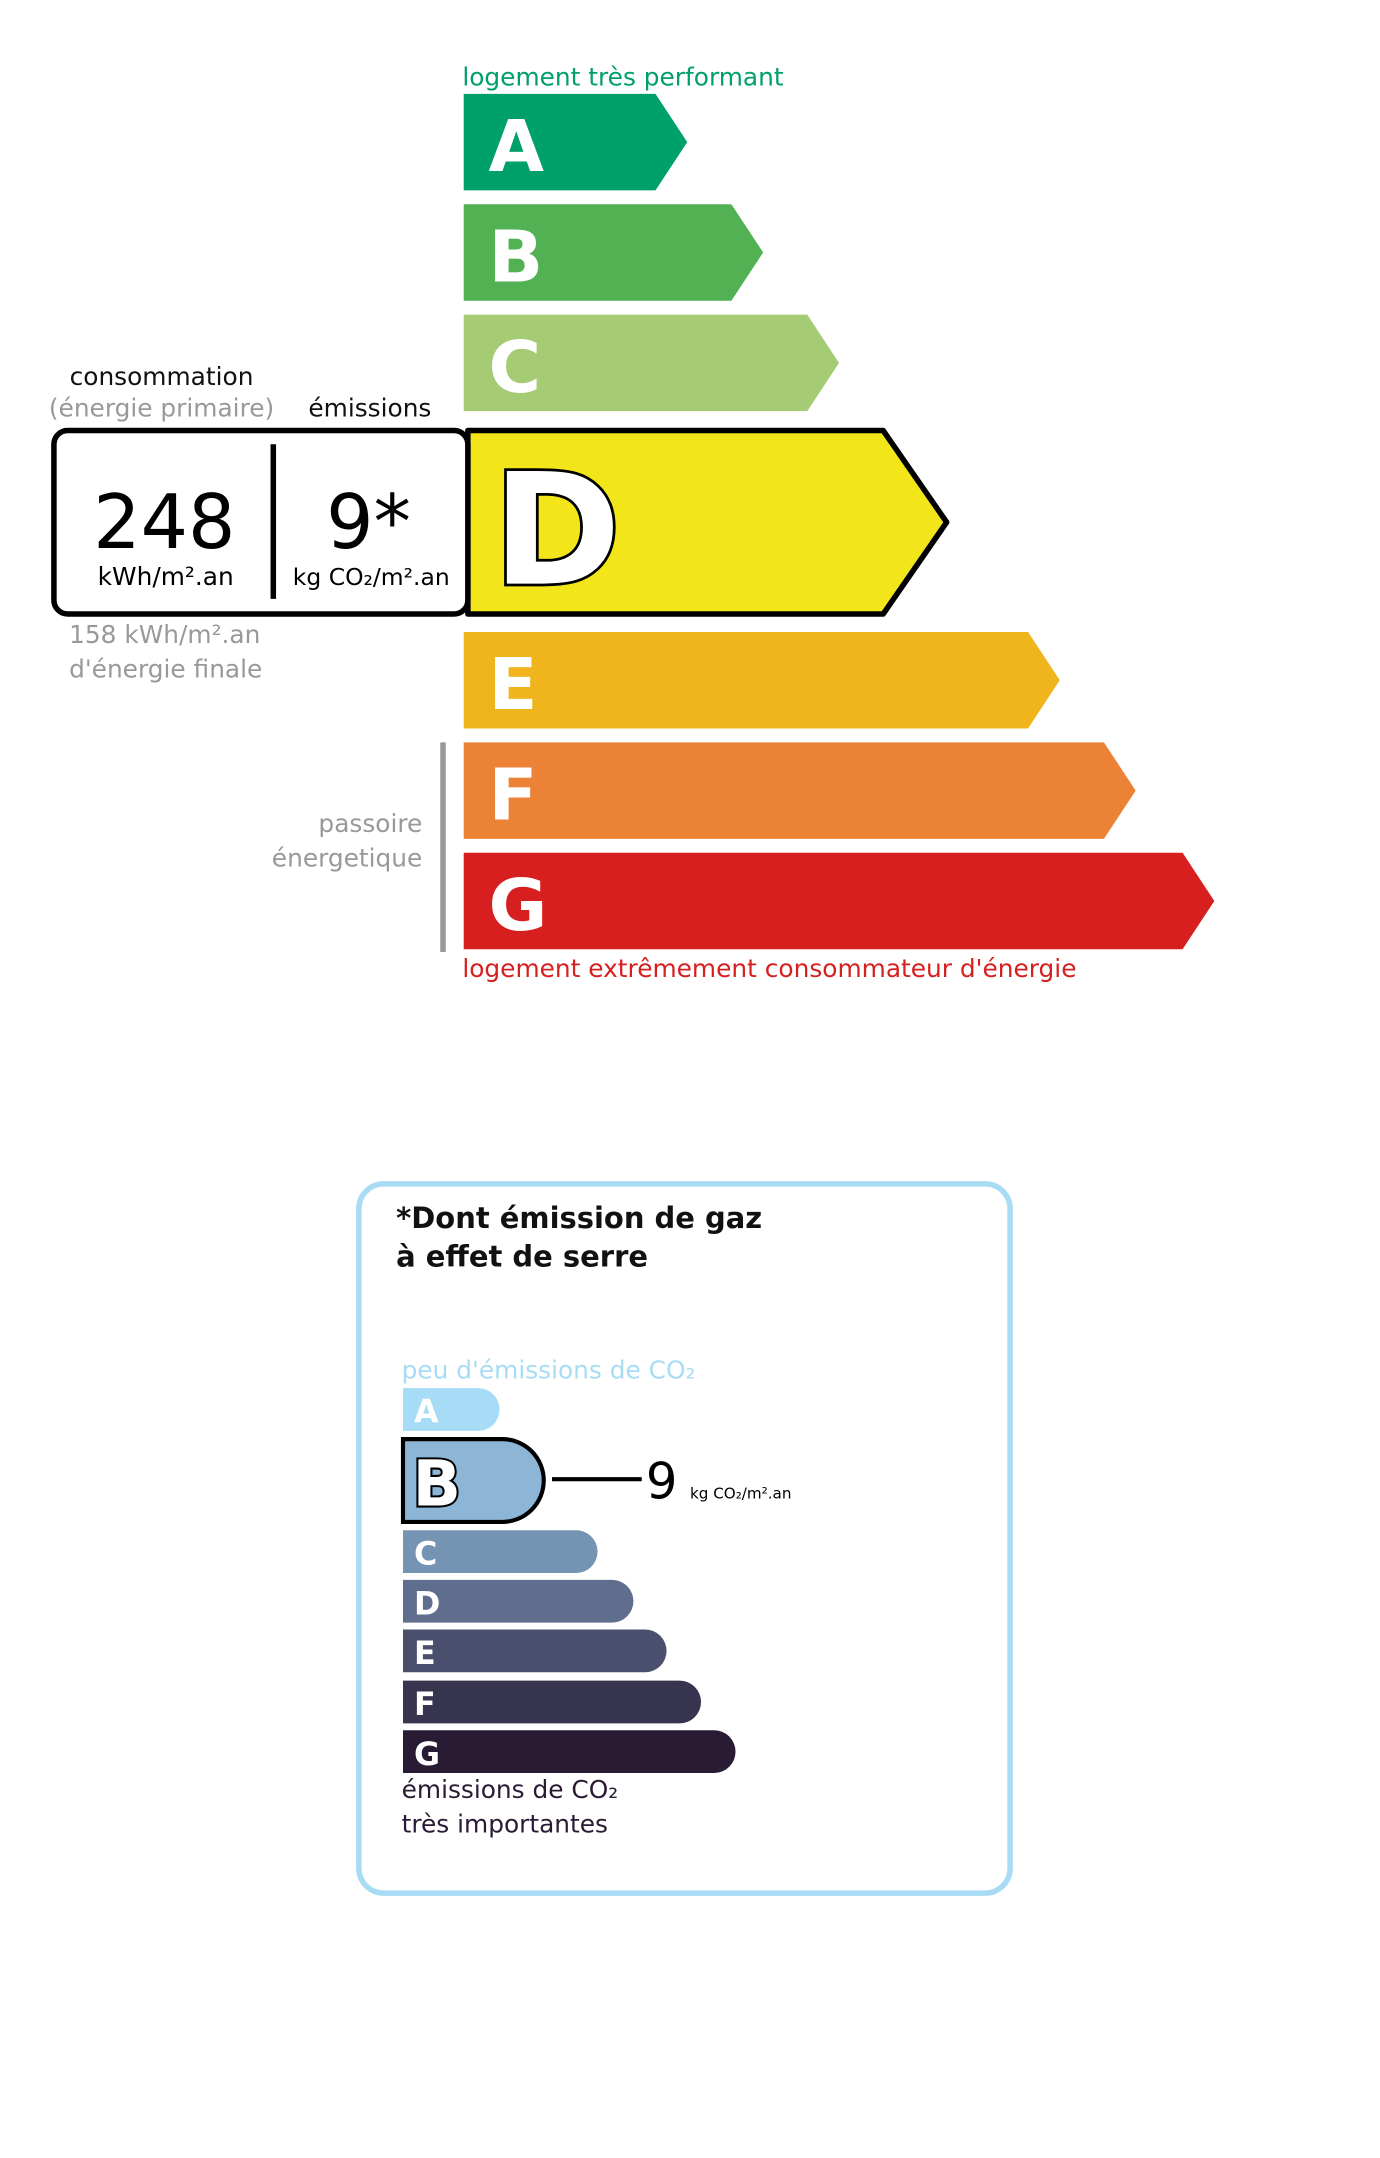  I want to click on consumption-sub-label: (énergie primaire), so click(161, 408).